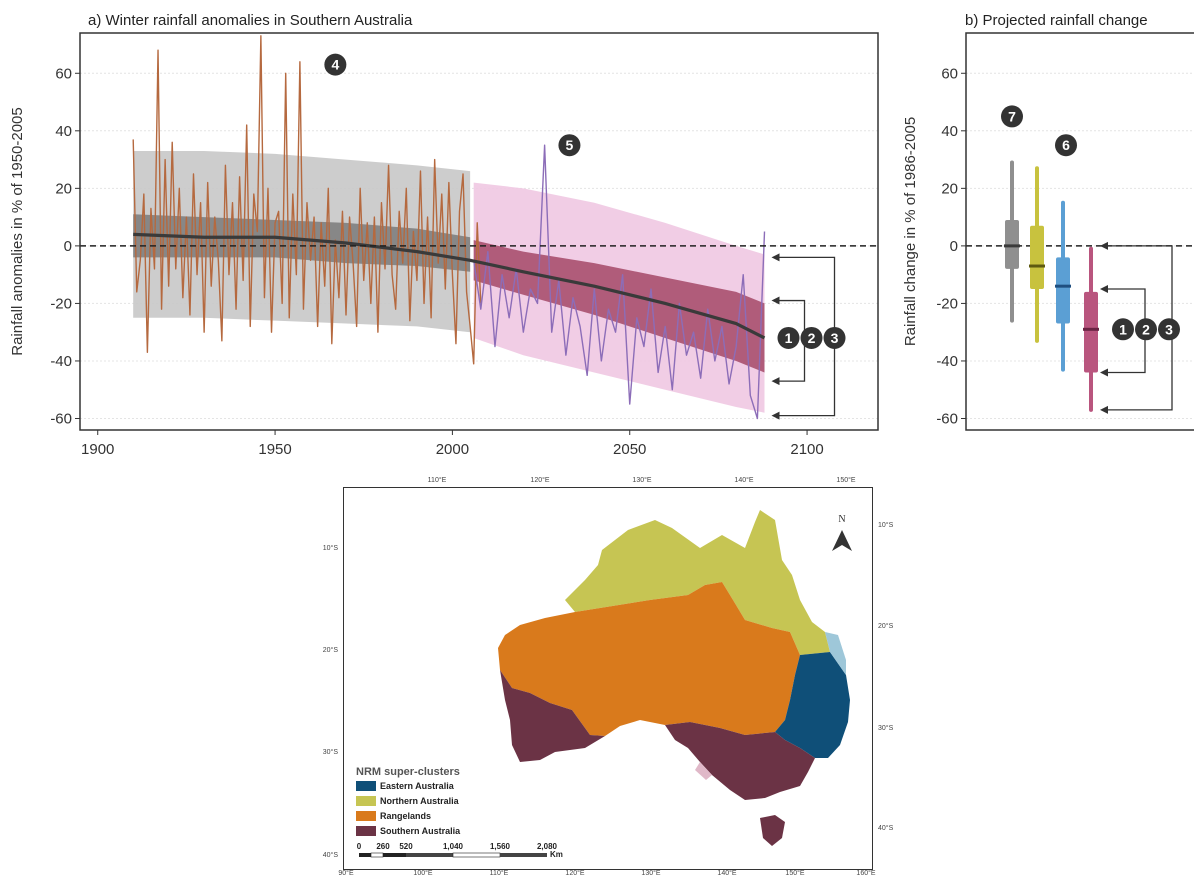 The image size is (1194, 877). What do you see at coordinates (452, 449) in the screenshot?
I see `x-tick-label: 2000` at bounding box center [452, 449].